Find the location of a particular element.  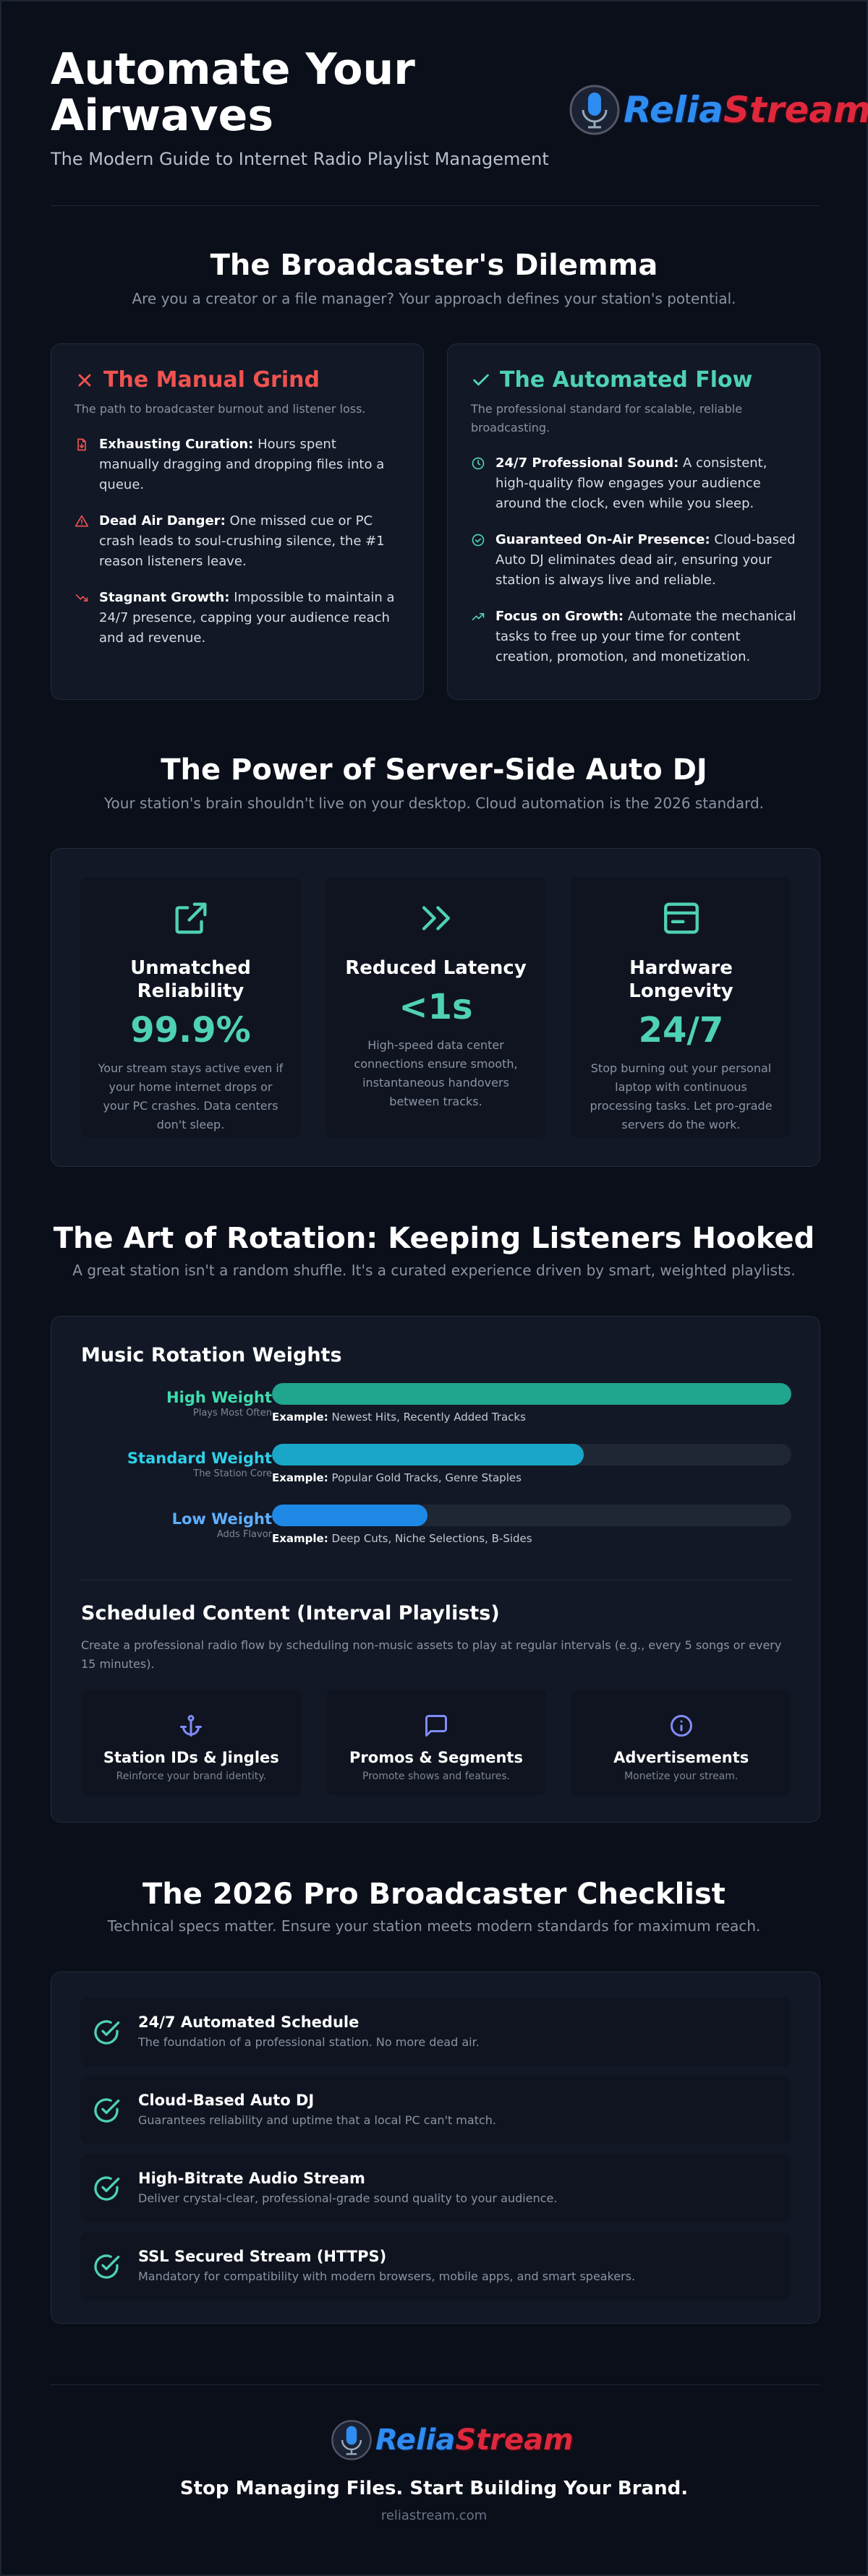

section-title: The Power of Server-Side Auto DJ is located at coordinates (434, 770).